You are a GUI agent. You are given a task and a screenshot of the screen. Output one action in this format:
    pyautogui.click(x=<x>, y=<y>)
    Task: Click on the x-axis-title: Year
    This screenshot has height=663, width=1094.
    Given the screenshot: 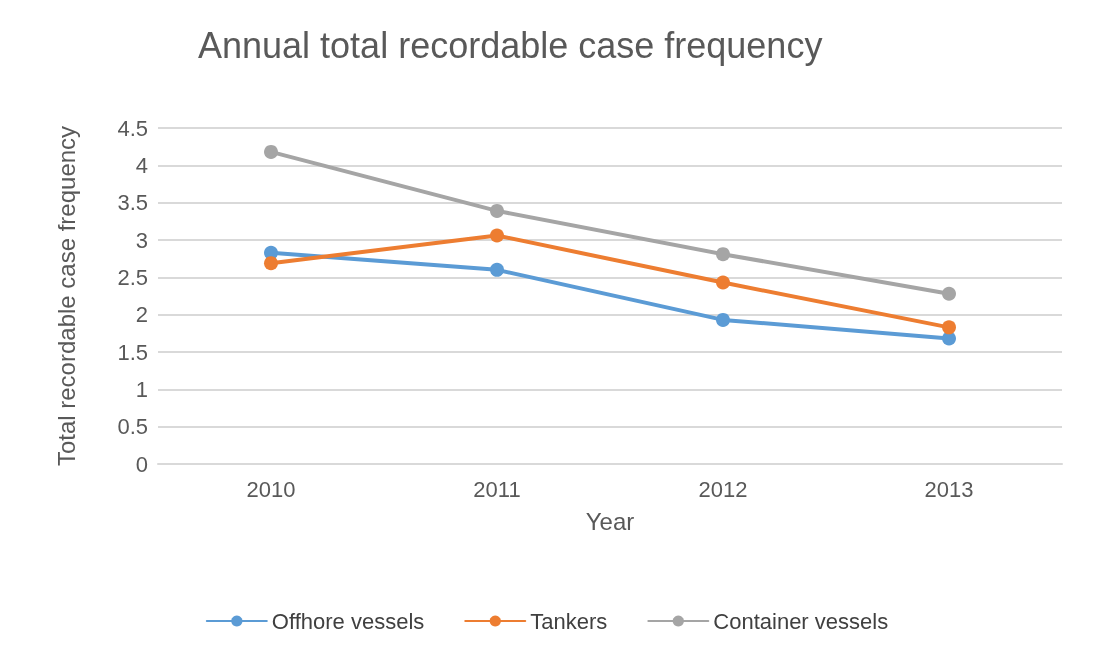 What is the action you would take?
    pyautogui.click(x=610, y=521)
    